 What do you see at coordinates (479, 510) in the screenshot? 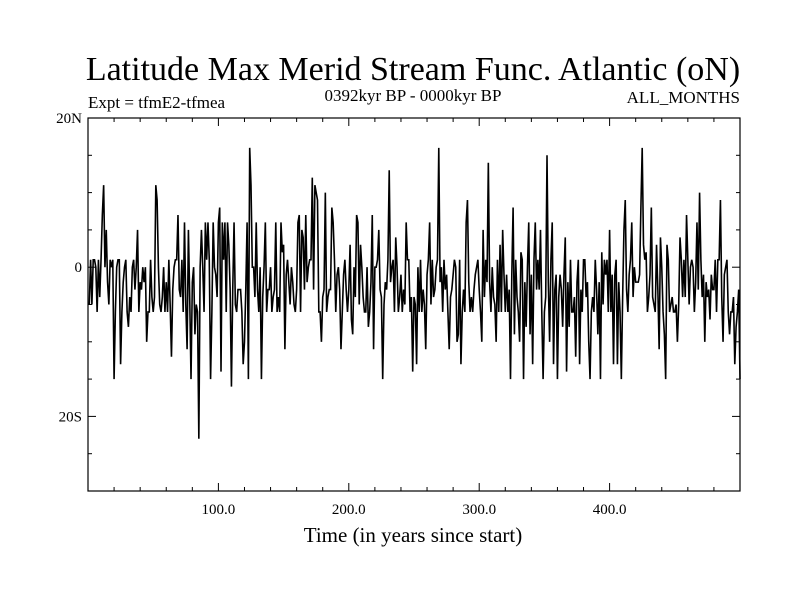
I see `x-tick-label: 300.0` at bounding box center [479, 510].